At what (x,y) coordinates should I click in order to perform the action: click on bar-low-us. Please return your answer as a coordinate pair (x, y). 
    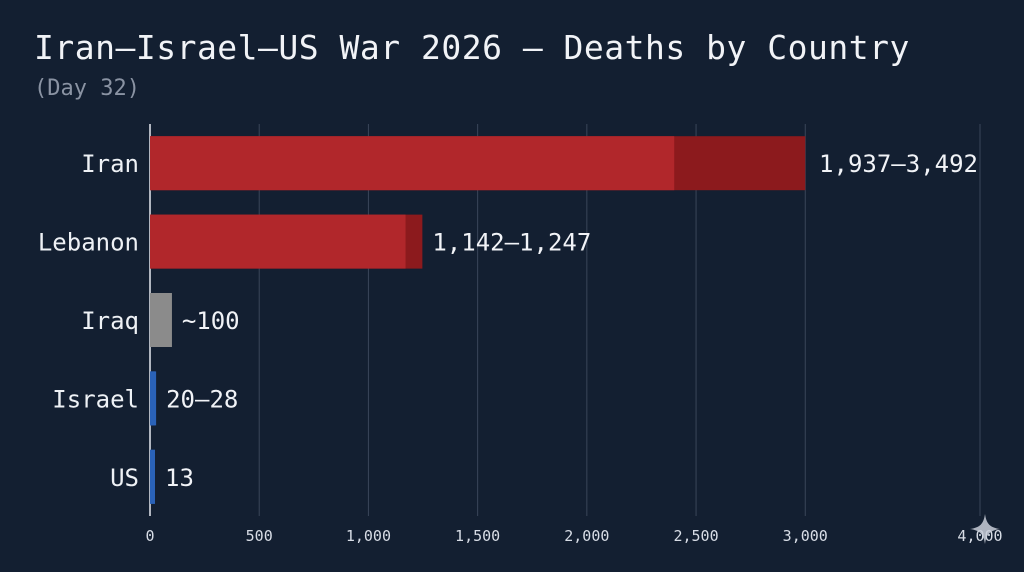
    Looking at the image, I should click on (152, 476).